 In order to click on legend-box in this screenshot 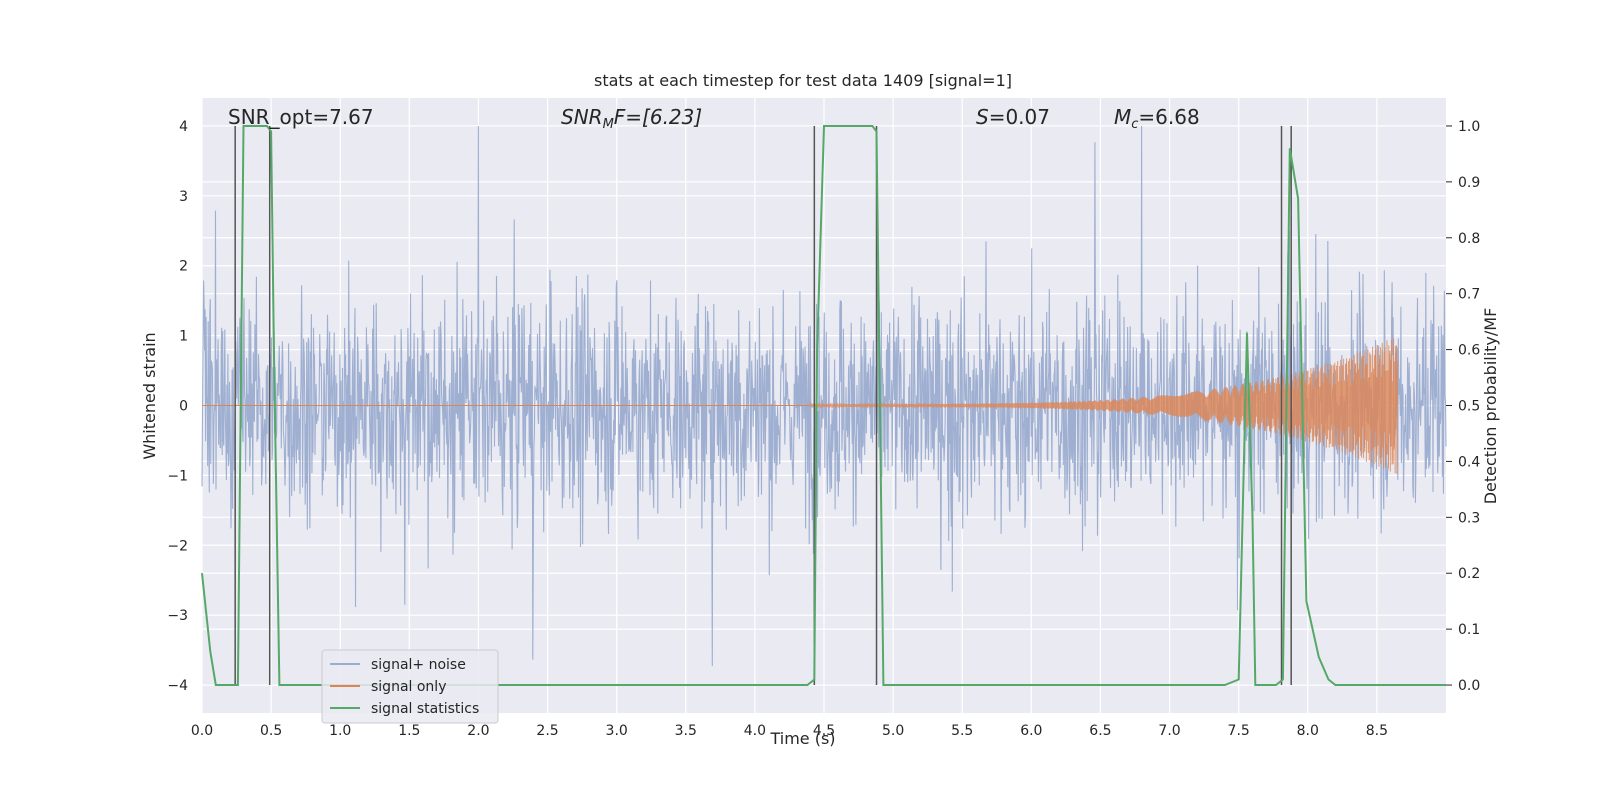, I will do `click(410, 686)`.